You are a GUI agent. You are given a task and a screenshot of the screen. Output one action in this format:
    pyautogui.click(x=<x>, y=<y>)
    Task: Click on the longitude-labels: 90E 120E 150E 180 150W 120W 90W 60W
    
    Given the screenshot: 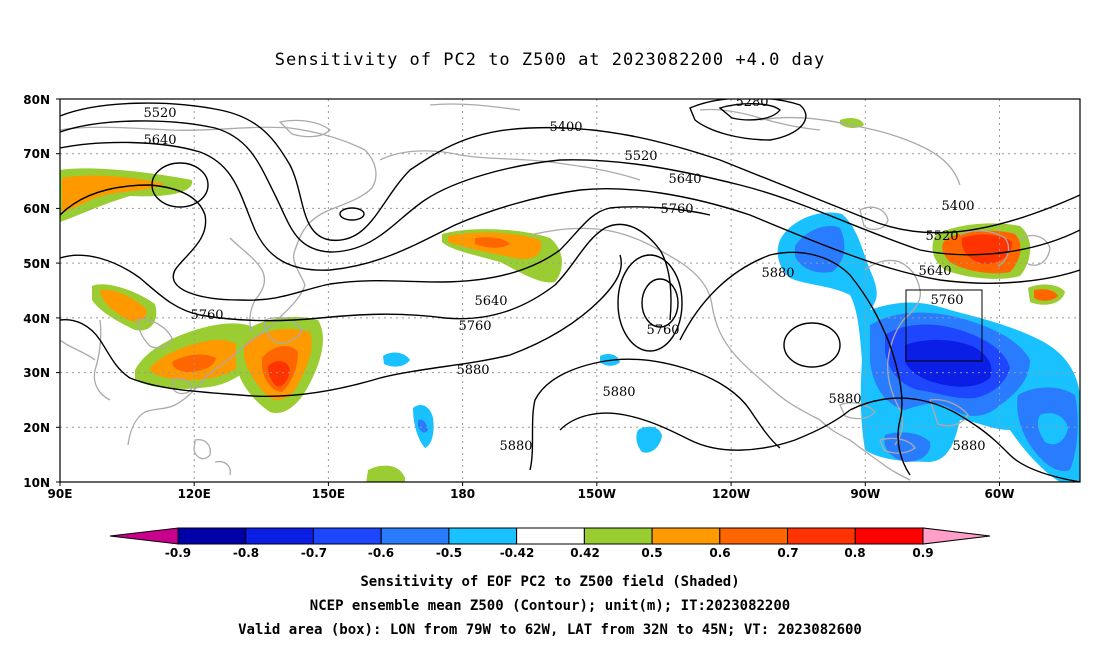 What is the action you would take?
    pyautogui.click(x=531, y=494)
    